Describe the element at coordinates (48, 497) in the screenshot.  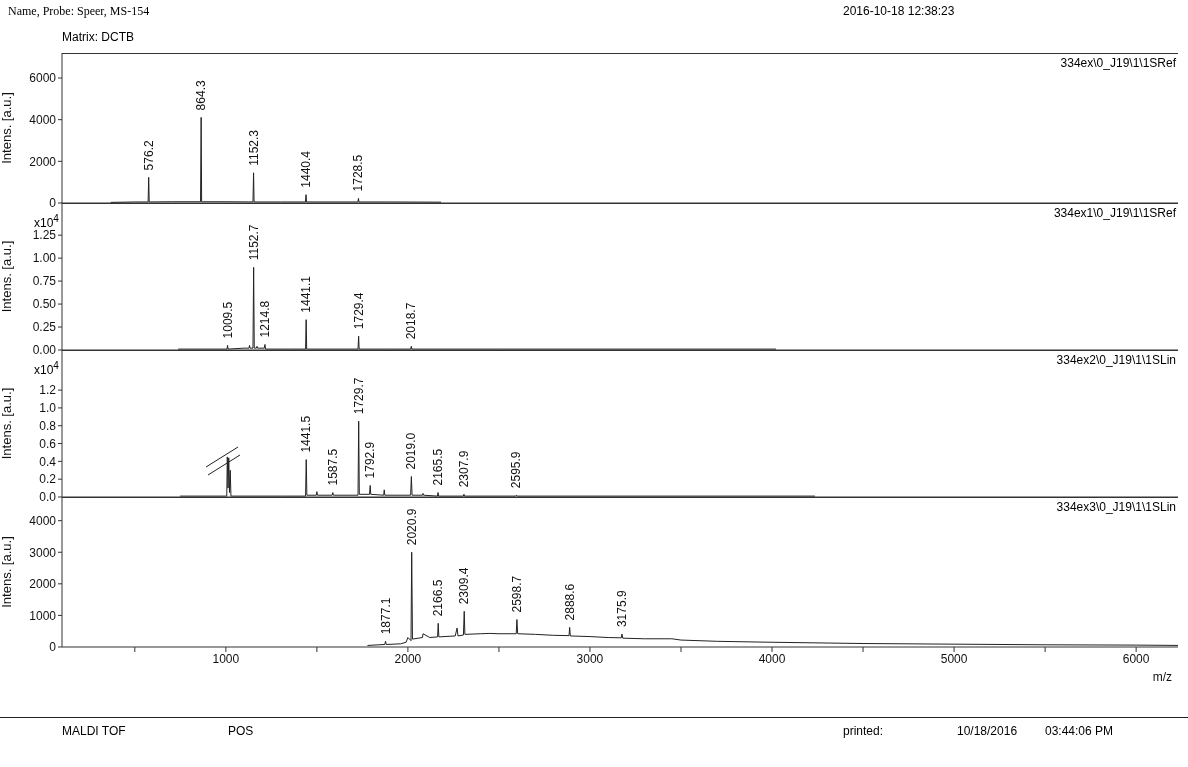
I see `y-tick-label: 0.0` at that location.